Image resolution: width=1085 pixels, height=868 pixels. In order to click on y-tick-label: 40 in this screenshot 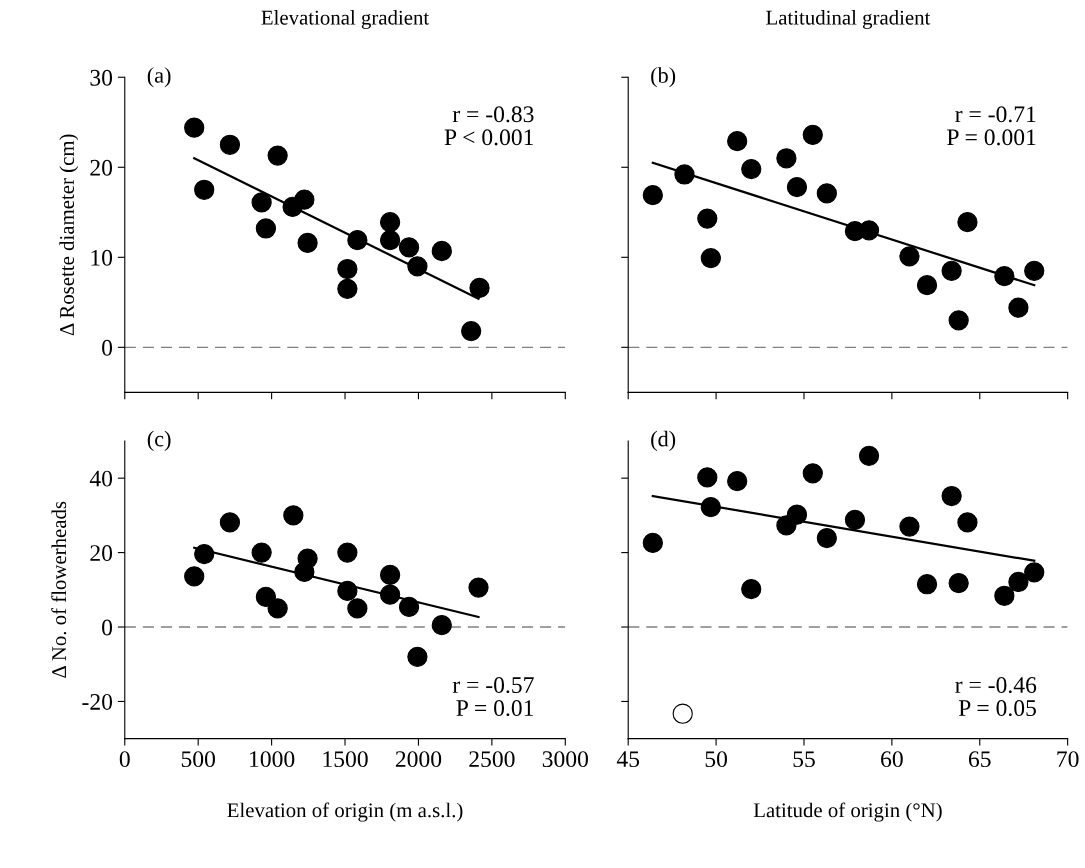, I will do `click(101, 478)`.